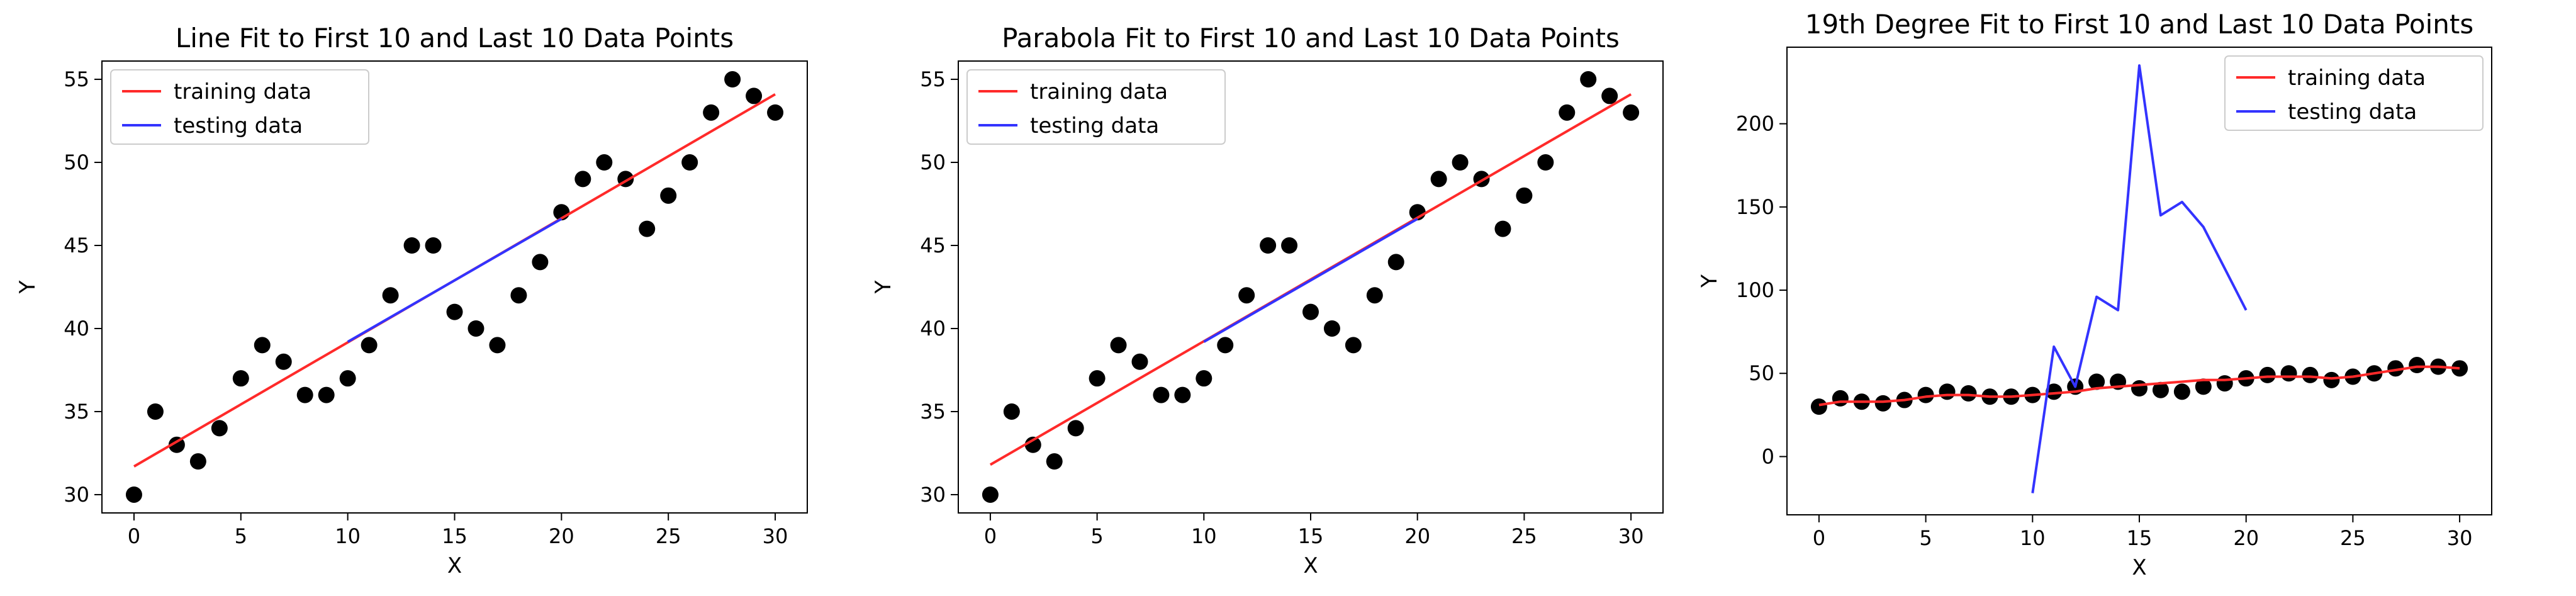 The image size is (2576, 596). I want to click on y-tick-label: 30, so click(76, 495).